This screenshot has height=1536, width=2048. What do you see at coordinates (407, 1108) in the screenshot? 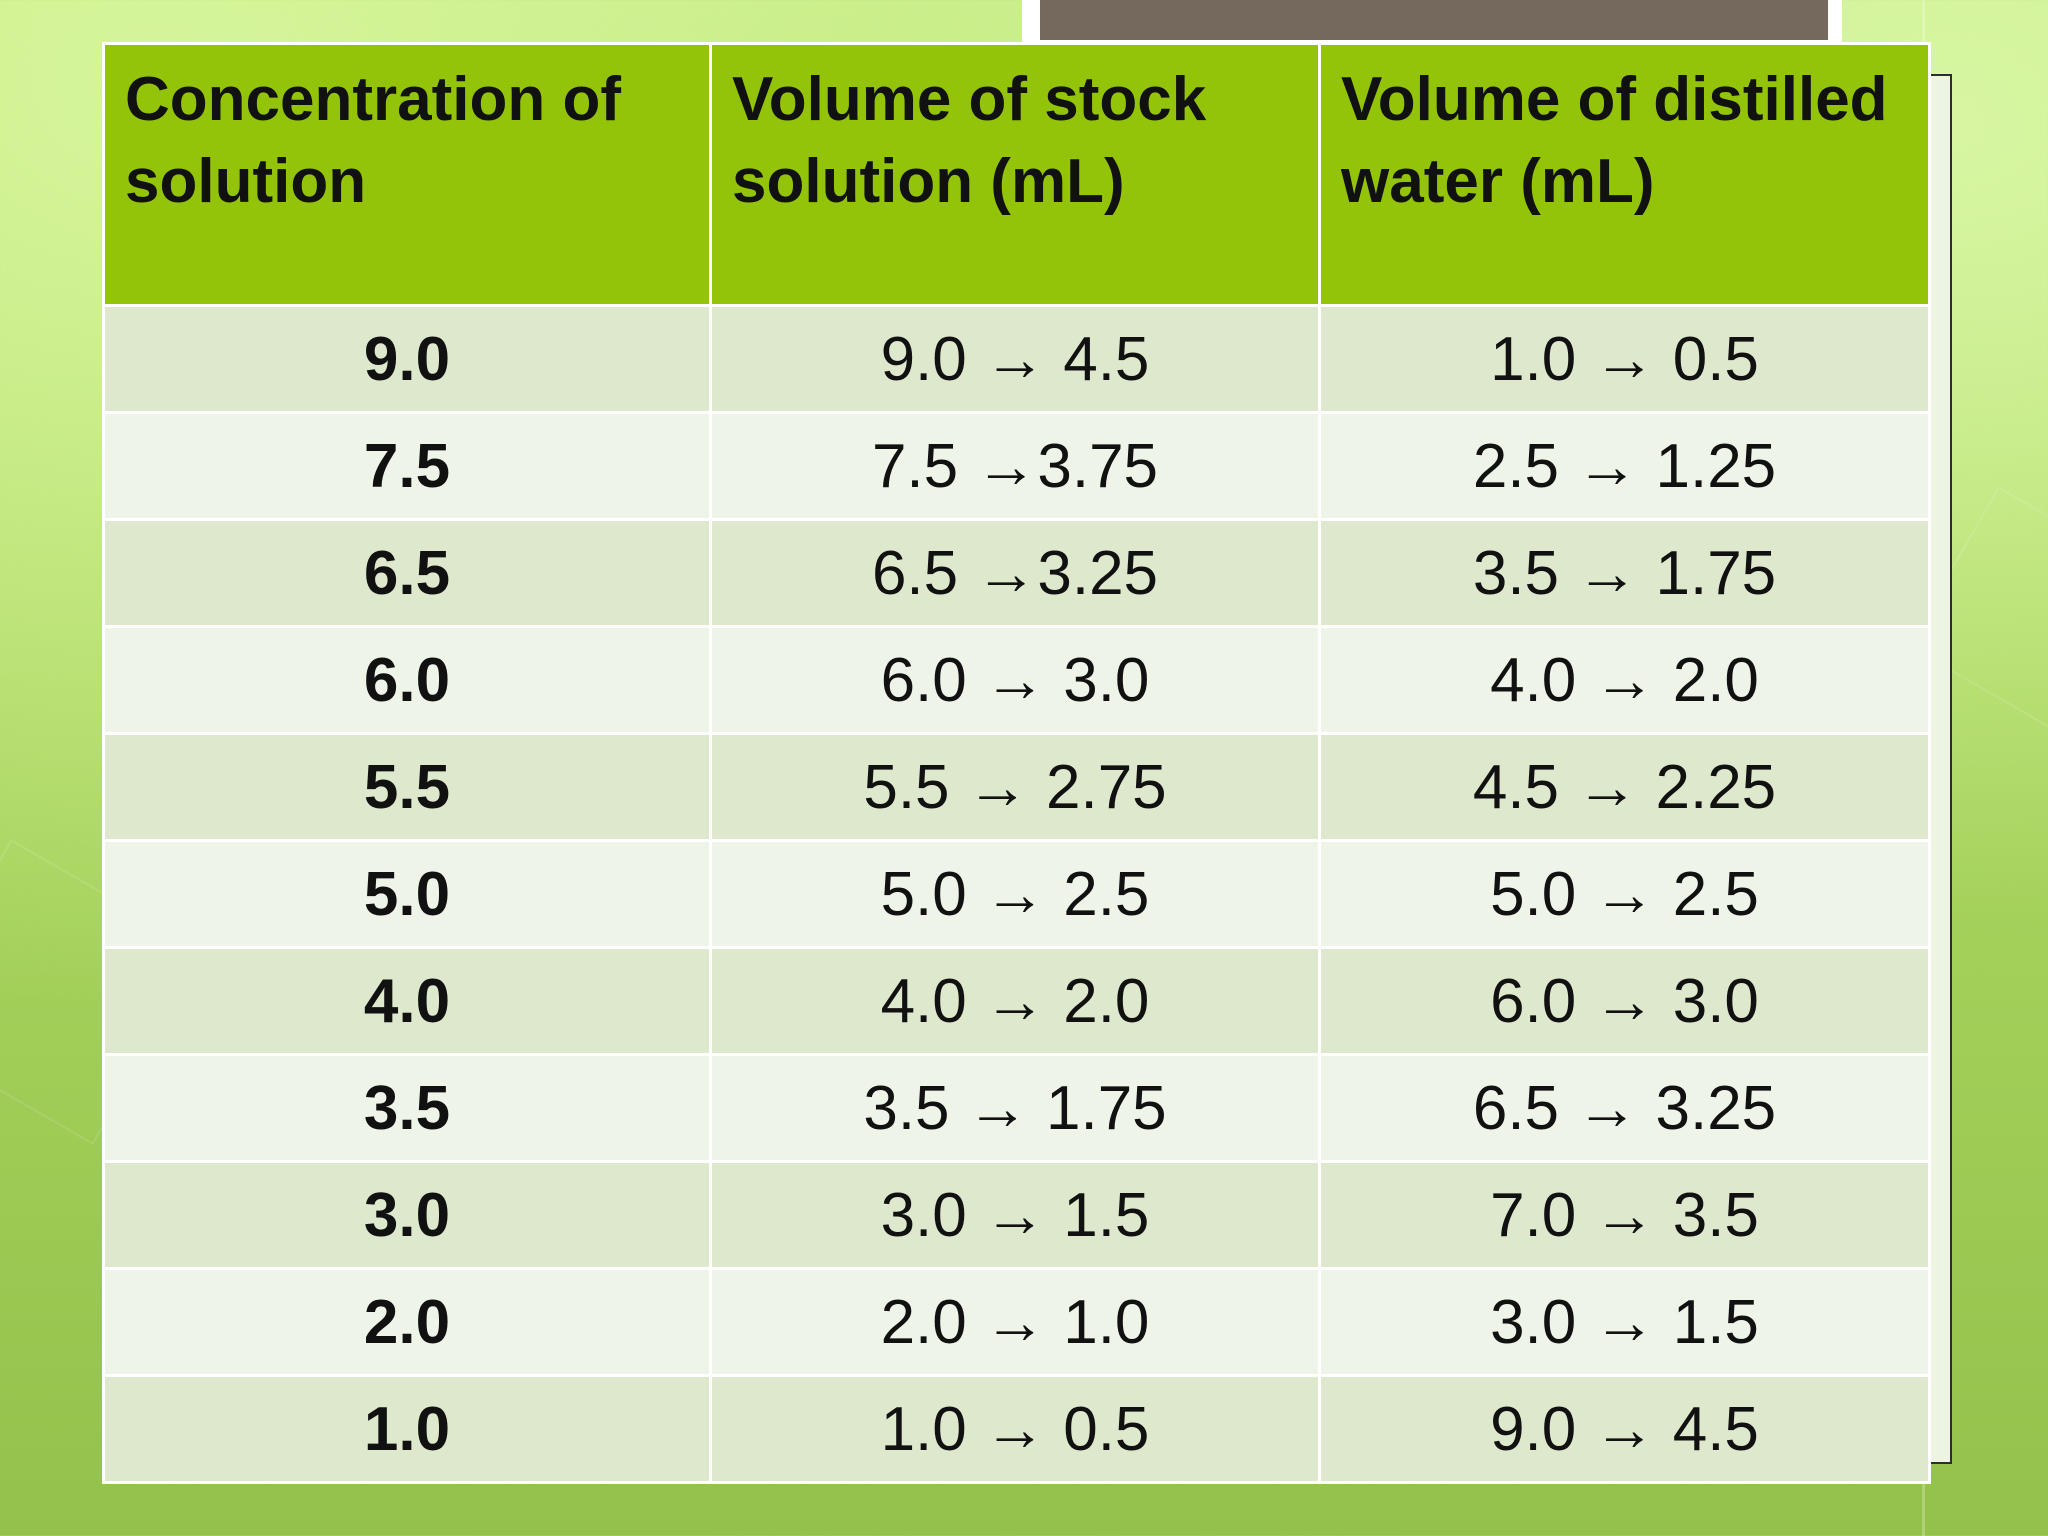
I see `concentration-cell: 3.5` at bounding box center [407, 1108].